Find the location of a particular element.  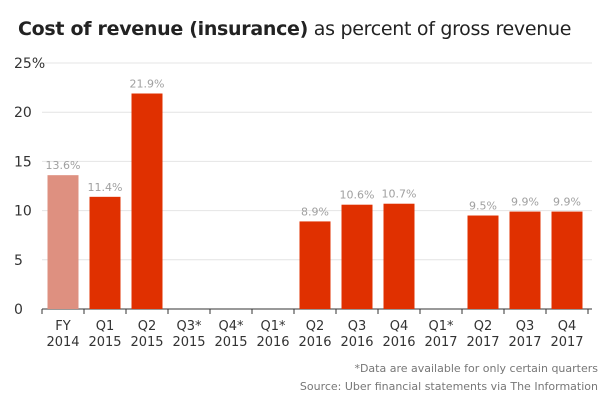

x-tick-label: Q1 is located at coordinates (105, 326).